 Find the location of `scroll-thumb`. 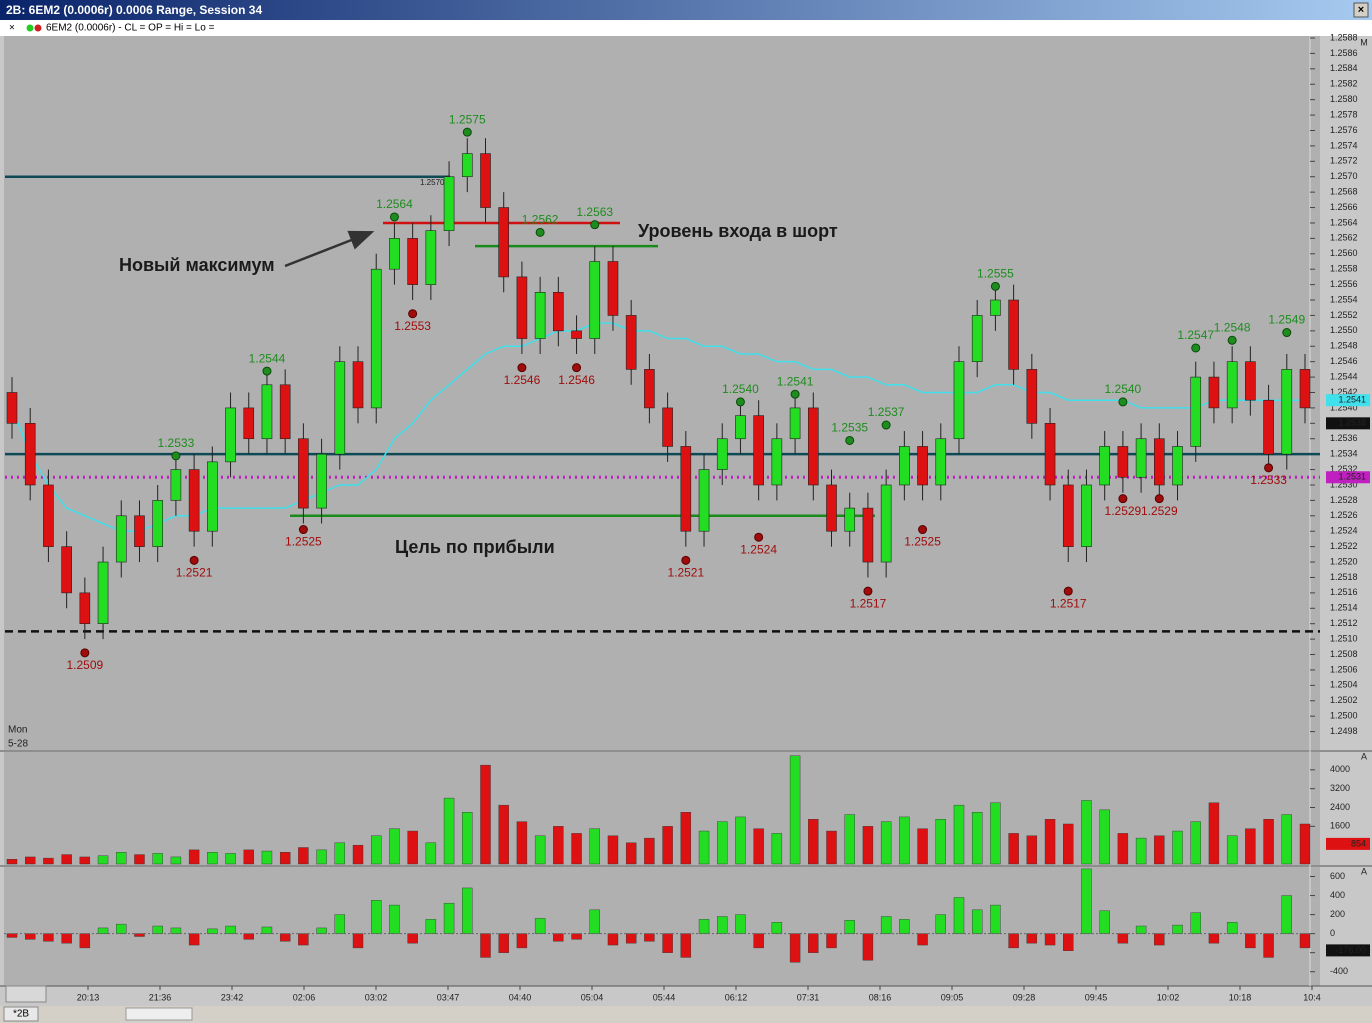

scroll-thumb is located at coordinates (159, 1014).